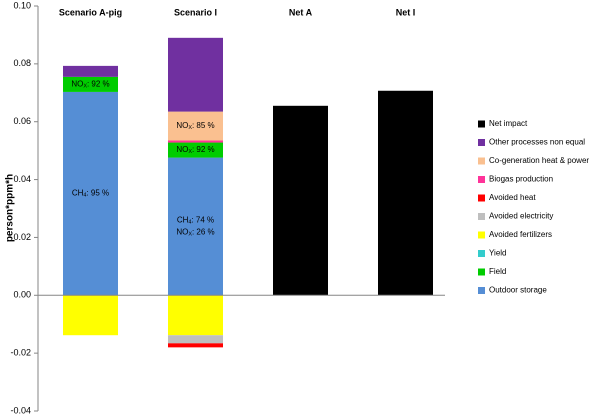 This screenshot has width=595, height=416. Describe the element at coordinates (20, 353) in the screenshot. I see `y-tick-label: -0.02` at that location.